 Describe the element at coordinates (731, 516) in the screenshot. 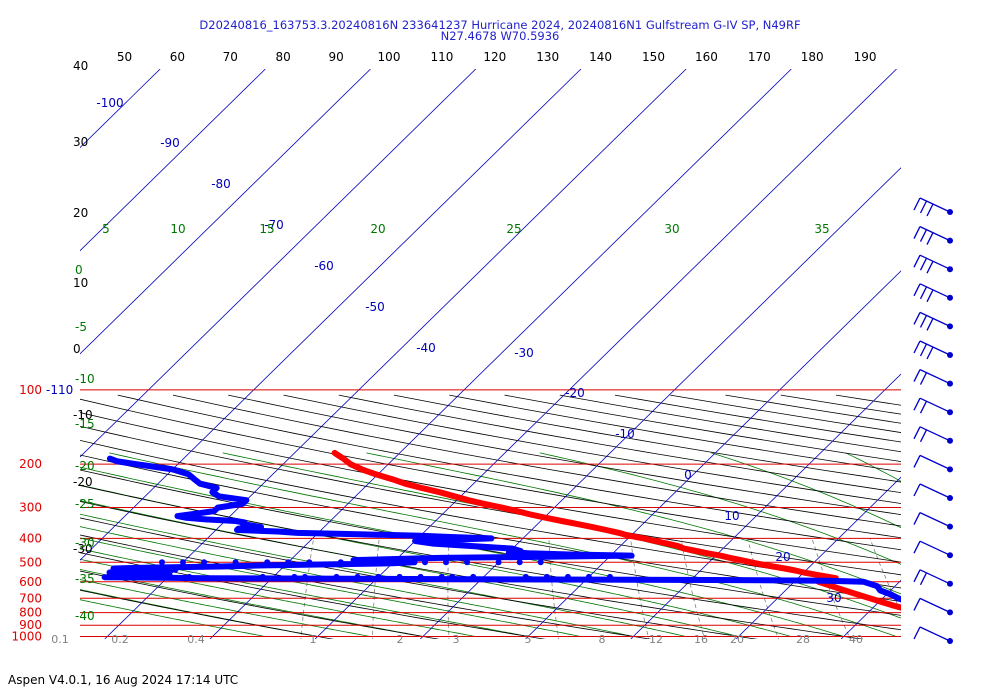

I see `isotherm-label: 10` at that location.